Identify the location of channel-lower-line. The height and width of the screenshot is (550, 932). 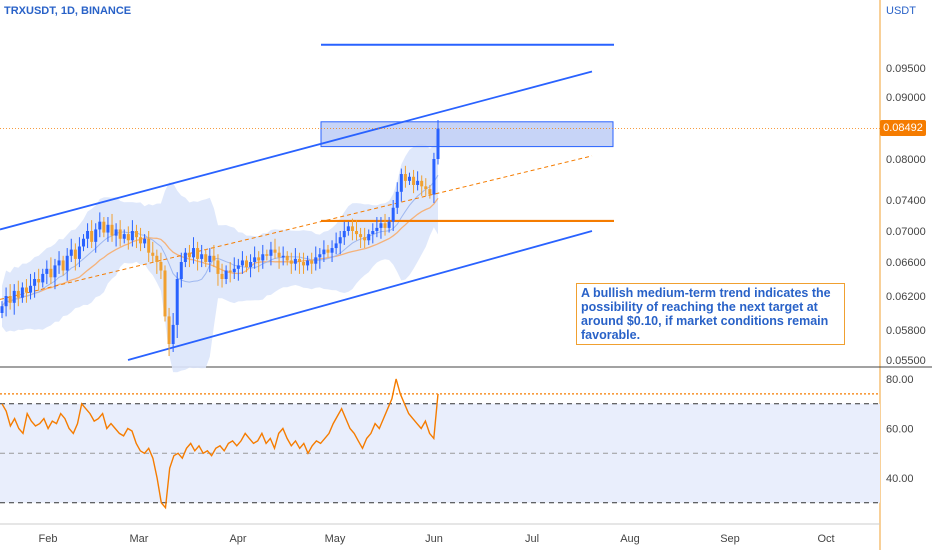
(360, 295).